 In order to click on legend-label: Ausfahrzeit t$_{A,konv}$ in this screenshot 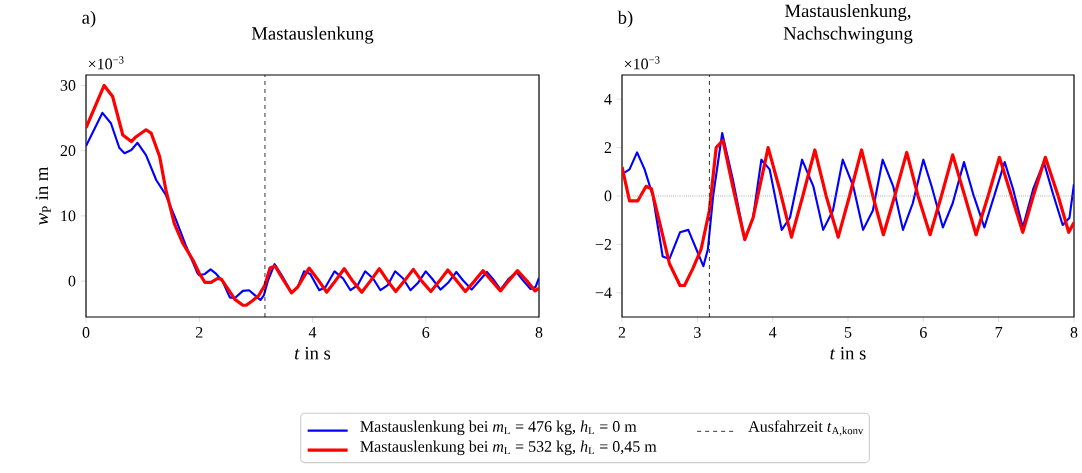, I will do `click(806, 428)`.